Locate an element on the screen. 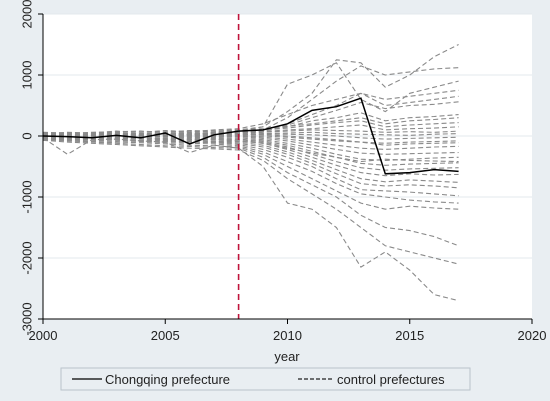 The width and height of the screenshot is (550, 401). legend: Chongqing prefecture control prefectures is located at coordinates (265, 379).